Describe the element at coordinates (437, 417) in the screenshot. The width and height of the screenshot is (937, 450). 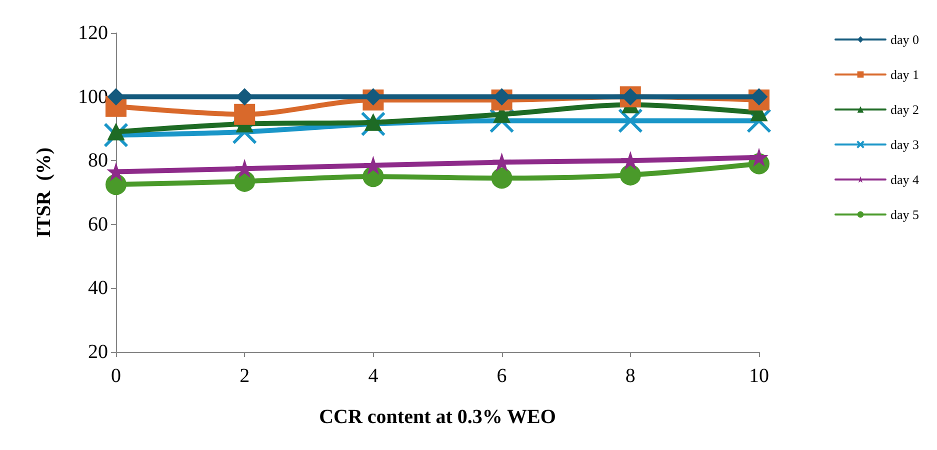
I see `x-axis-title: CCR content at 0.3% WEO` at that location.